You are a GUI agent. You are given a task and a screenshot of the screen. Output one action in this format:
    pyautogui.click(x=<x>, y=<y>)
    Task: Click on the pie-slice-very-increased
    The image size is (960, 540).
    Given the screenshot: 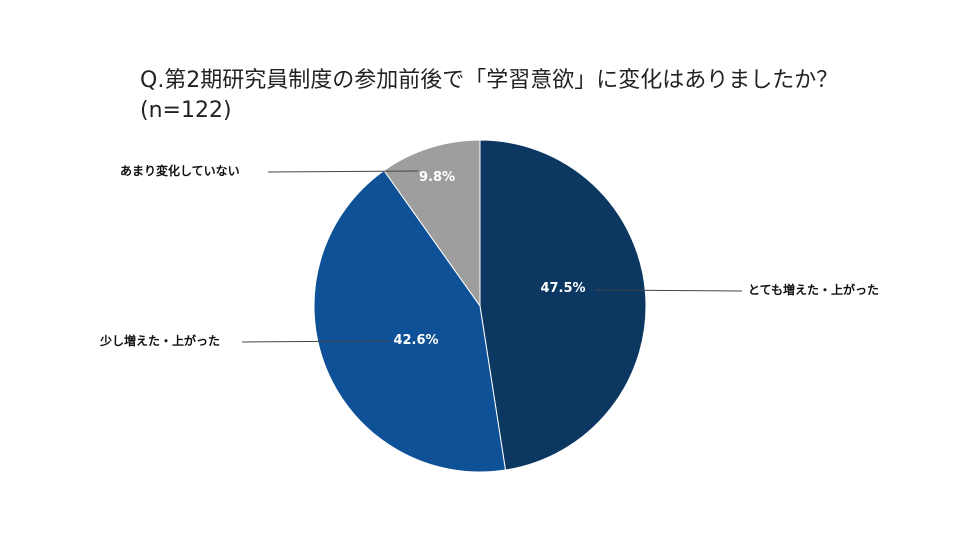 What is the action you would take?
    pyautogui.click(x=563, y=305)
    